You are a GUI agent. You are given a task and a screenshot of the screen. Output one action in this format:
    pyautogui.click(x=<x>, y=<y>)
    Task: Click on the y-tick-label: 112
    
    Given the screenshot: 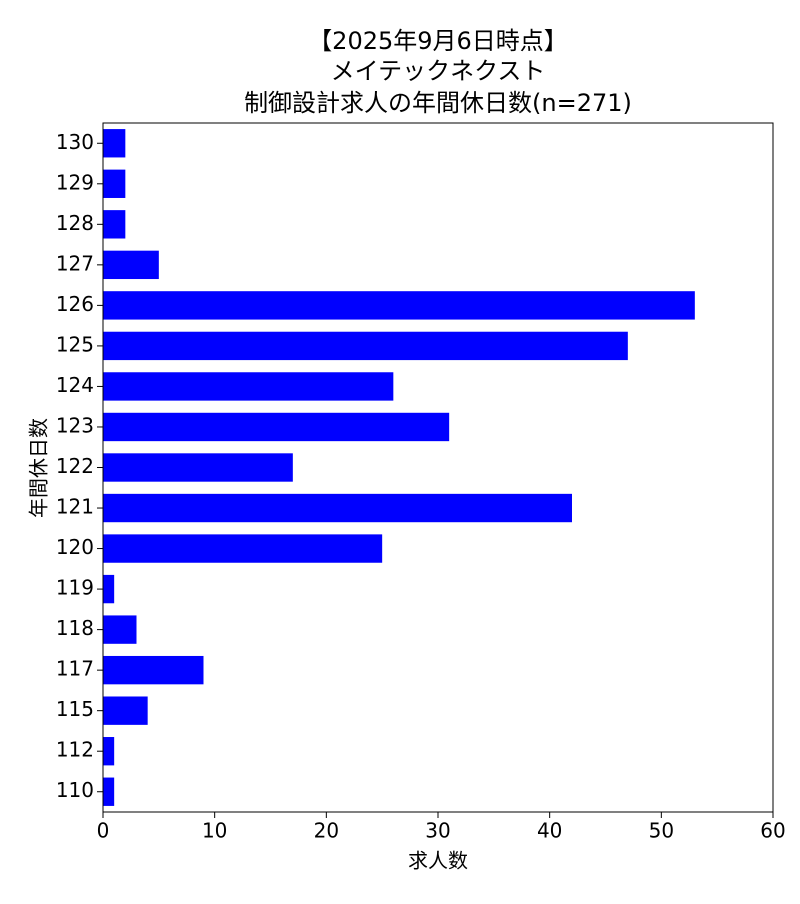 What is the action you would take?
    pyautogui.click(x=75, y=750)
    